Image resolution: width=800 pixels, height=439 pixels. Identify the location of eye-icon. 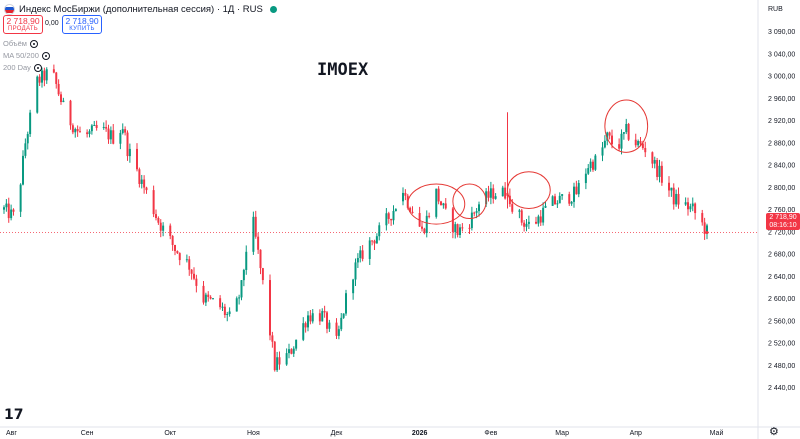
(33, 43).